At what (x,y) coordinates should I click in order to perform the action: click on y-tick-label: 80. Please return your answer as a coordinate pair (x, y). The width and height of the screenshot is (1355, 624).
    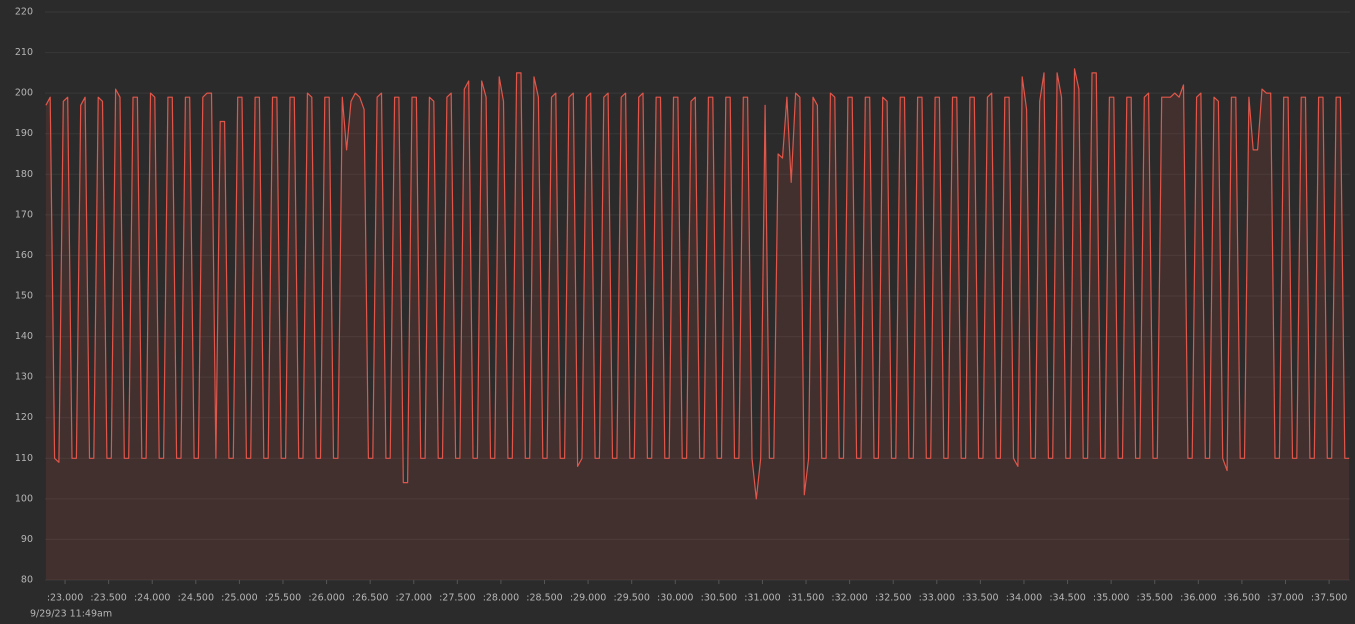
    Looking at the image, I should click on (27, 580).